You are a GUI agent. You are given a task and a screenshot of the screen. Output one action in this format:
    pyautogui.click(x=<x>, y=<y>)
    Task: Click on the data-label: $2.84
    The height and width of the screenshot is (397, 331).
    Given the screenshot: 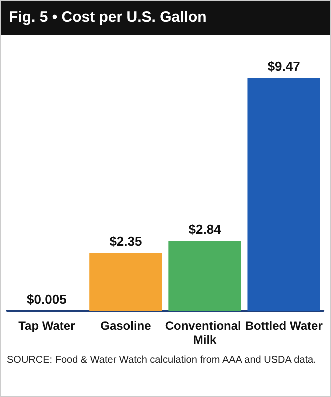 What is the action you would take?
    pyautogui.click(x=205, y=230)
    